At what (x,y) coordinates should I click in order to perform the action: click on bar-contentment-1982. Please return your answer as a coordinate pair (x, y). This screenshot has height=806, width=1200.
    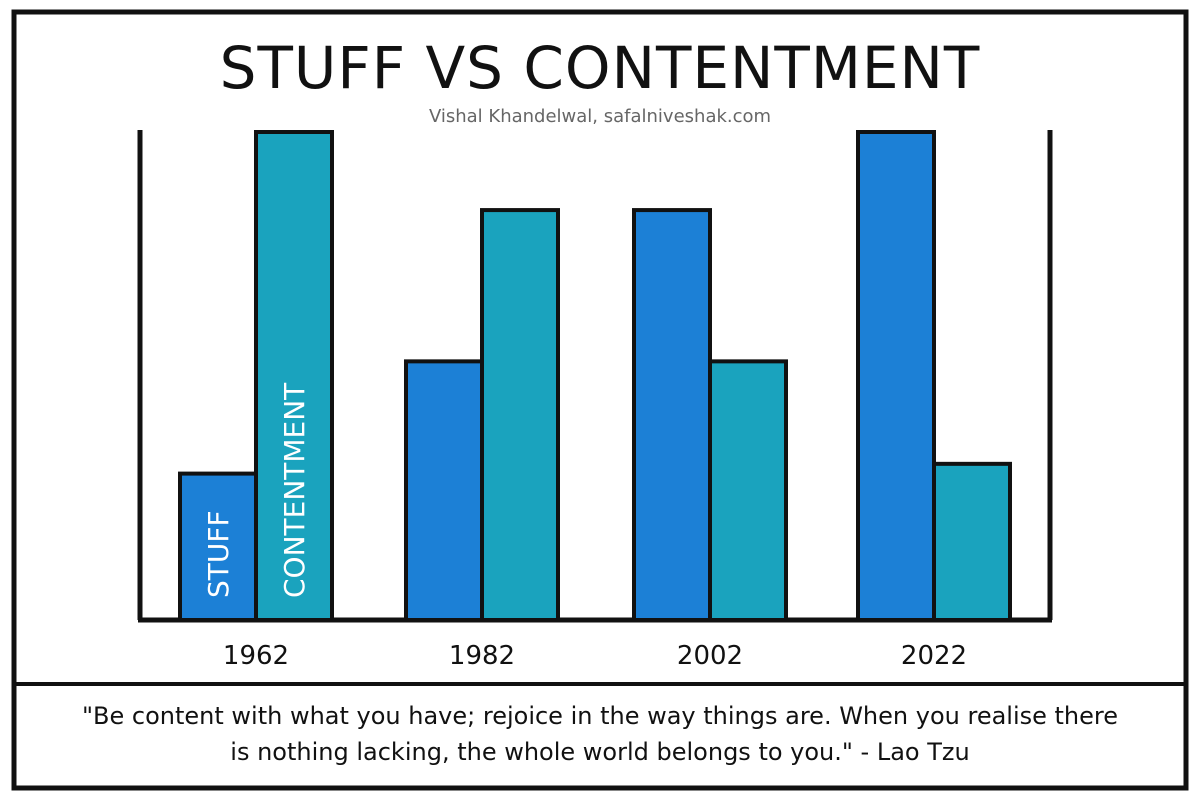
    Looking at the image, I should click on (520, 415).